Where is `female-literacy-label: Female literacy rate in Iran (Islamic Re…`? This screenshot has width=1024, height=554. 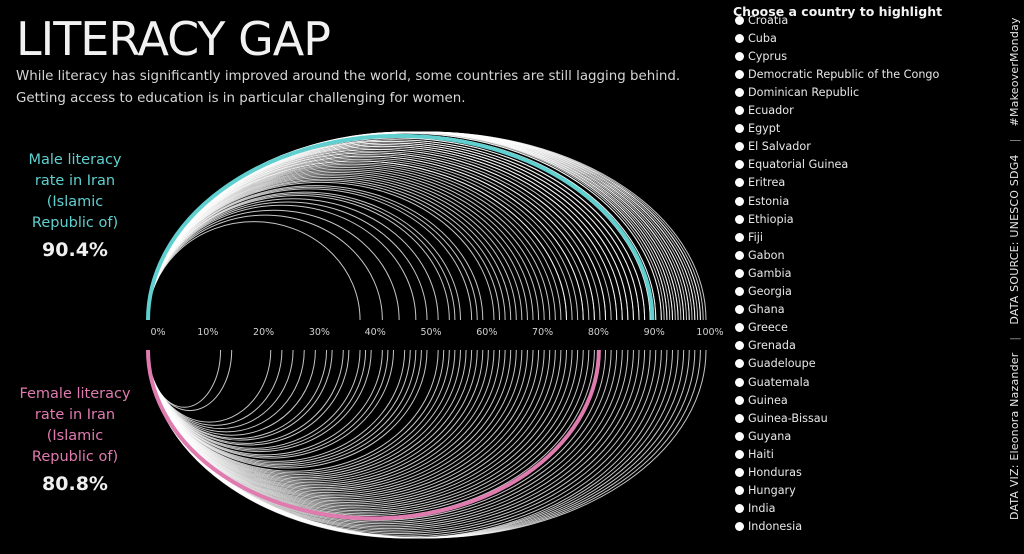
female-literacy-label: Female literacy rate in Iran (Islamic Re… is located at coordinates (75, 439).